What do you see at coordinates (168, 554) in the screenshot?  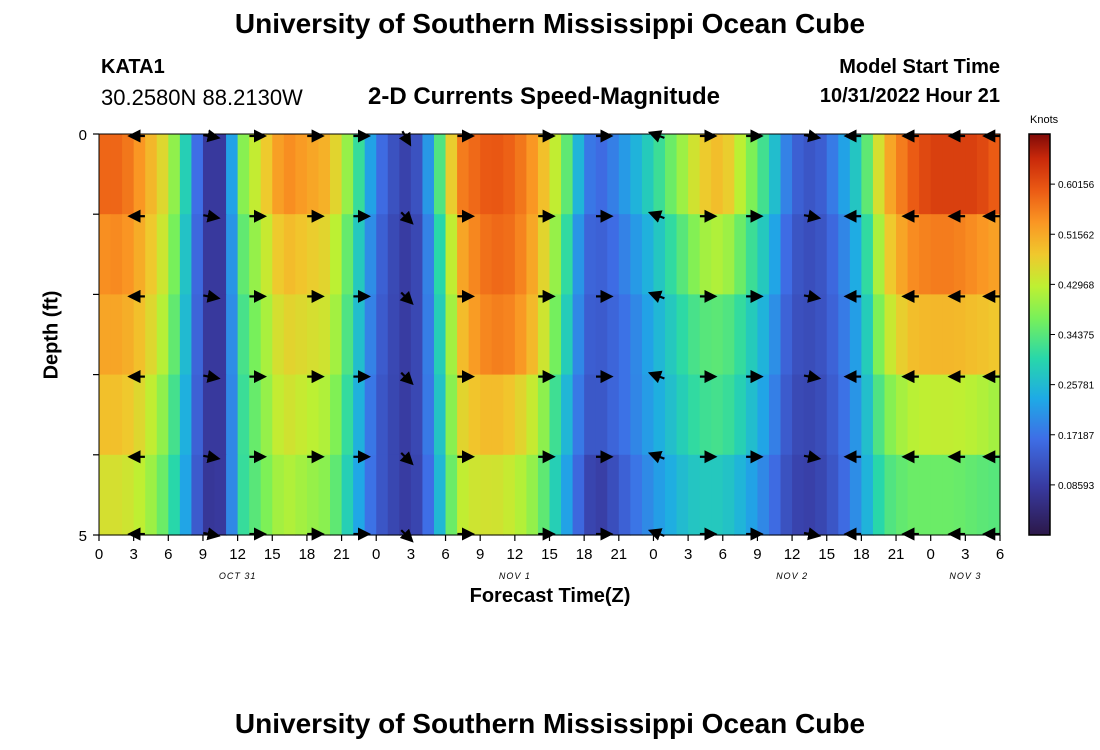 I see `x-tick-label: 6` at bounding box center [168, 554].